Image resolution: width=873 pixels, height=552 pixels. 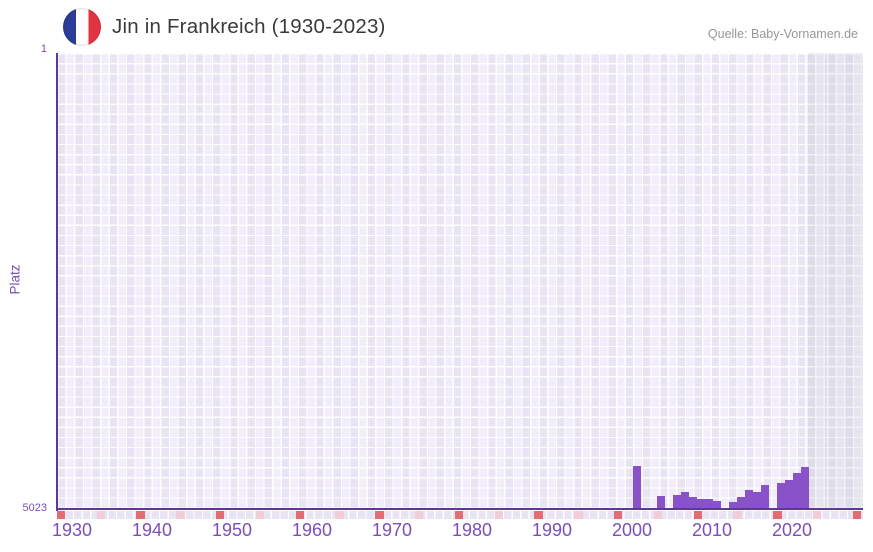 I want to click on rank-bar-2003, so click(x=660, y=502).